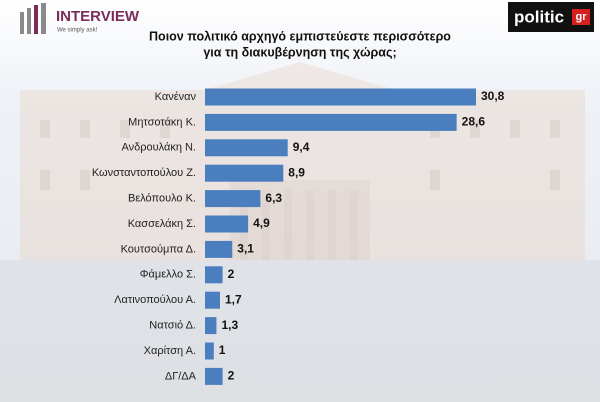 This screenshot has width=600, height=402. What do you see at coordinates (33, 18) in the screenshot?
I see `logo-left-icon` at bounding box center [33, 18].